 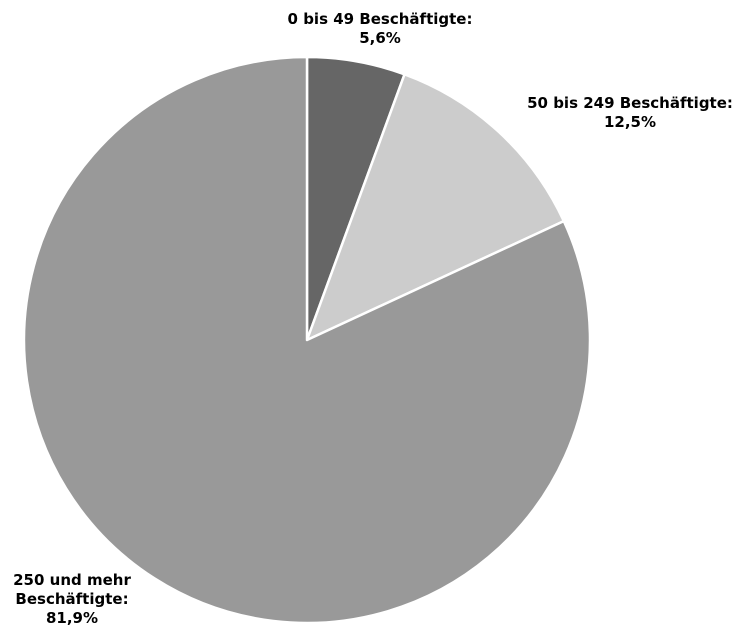 I want to click on slice-label-0: 0 bis 49 Beschäftigte: 5,6%, so click(x=380, y=28).